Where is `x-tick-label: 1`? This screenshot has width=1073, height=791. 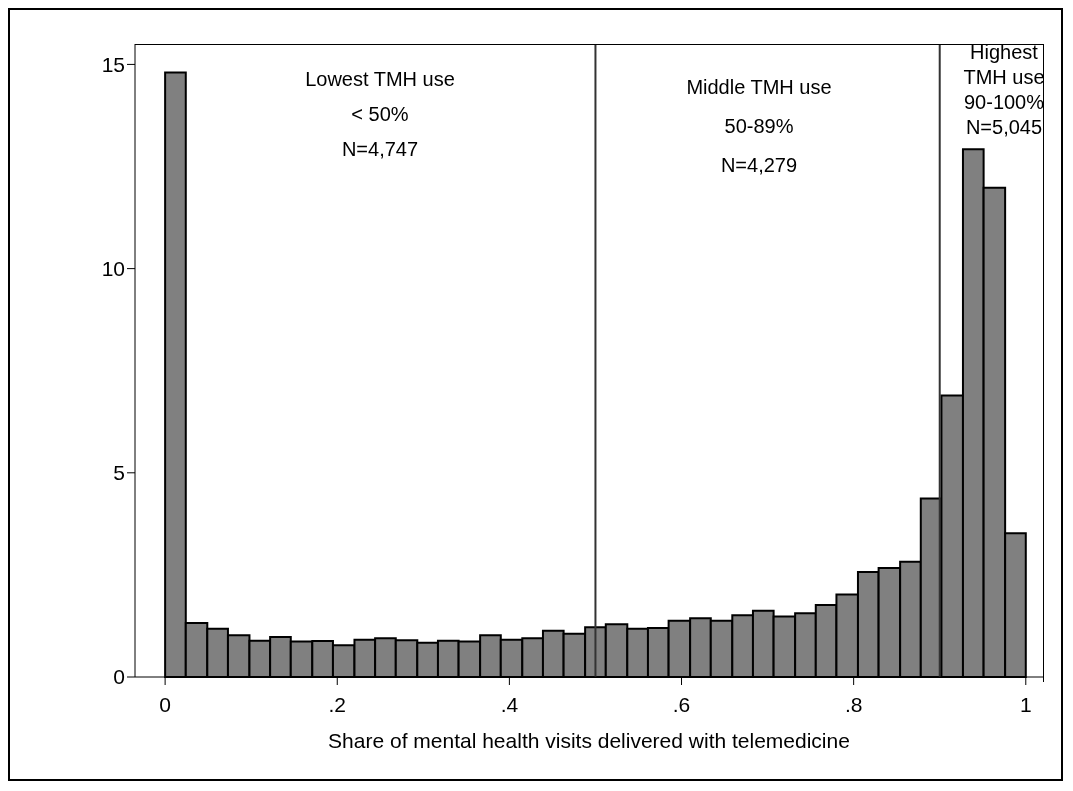 x-tick-label: 1 is located at coordinates (1025, 704).